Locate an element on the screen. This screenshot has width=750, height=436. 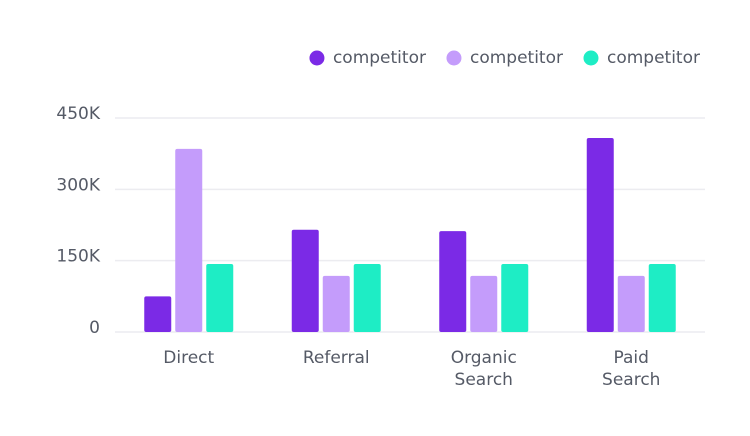
y-tick-label: 0 is located at coordinates (94, 328).